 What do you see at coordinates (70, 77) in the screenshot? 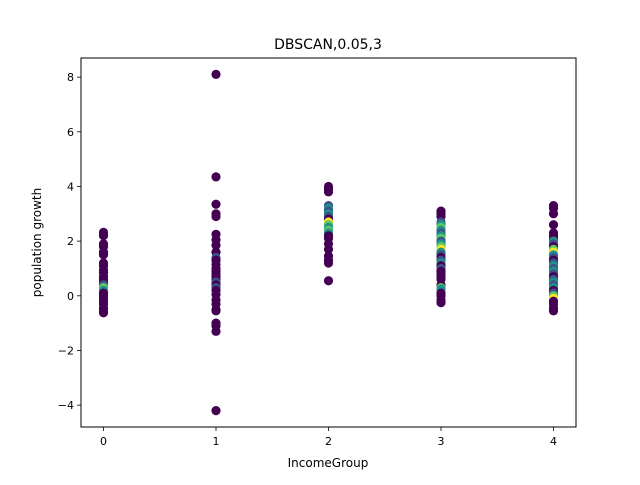
I see `y-tick-label: 8` at bounding box center [70, 77].